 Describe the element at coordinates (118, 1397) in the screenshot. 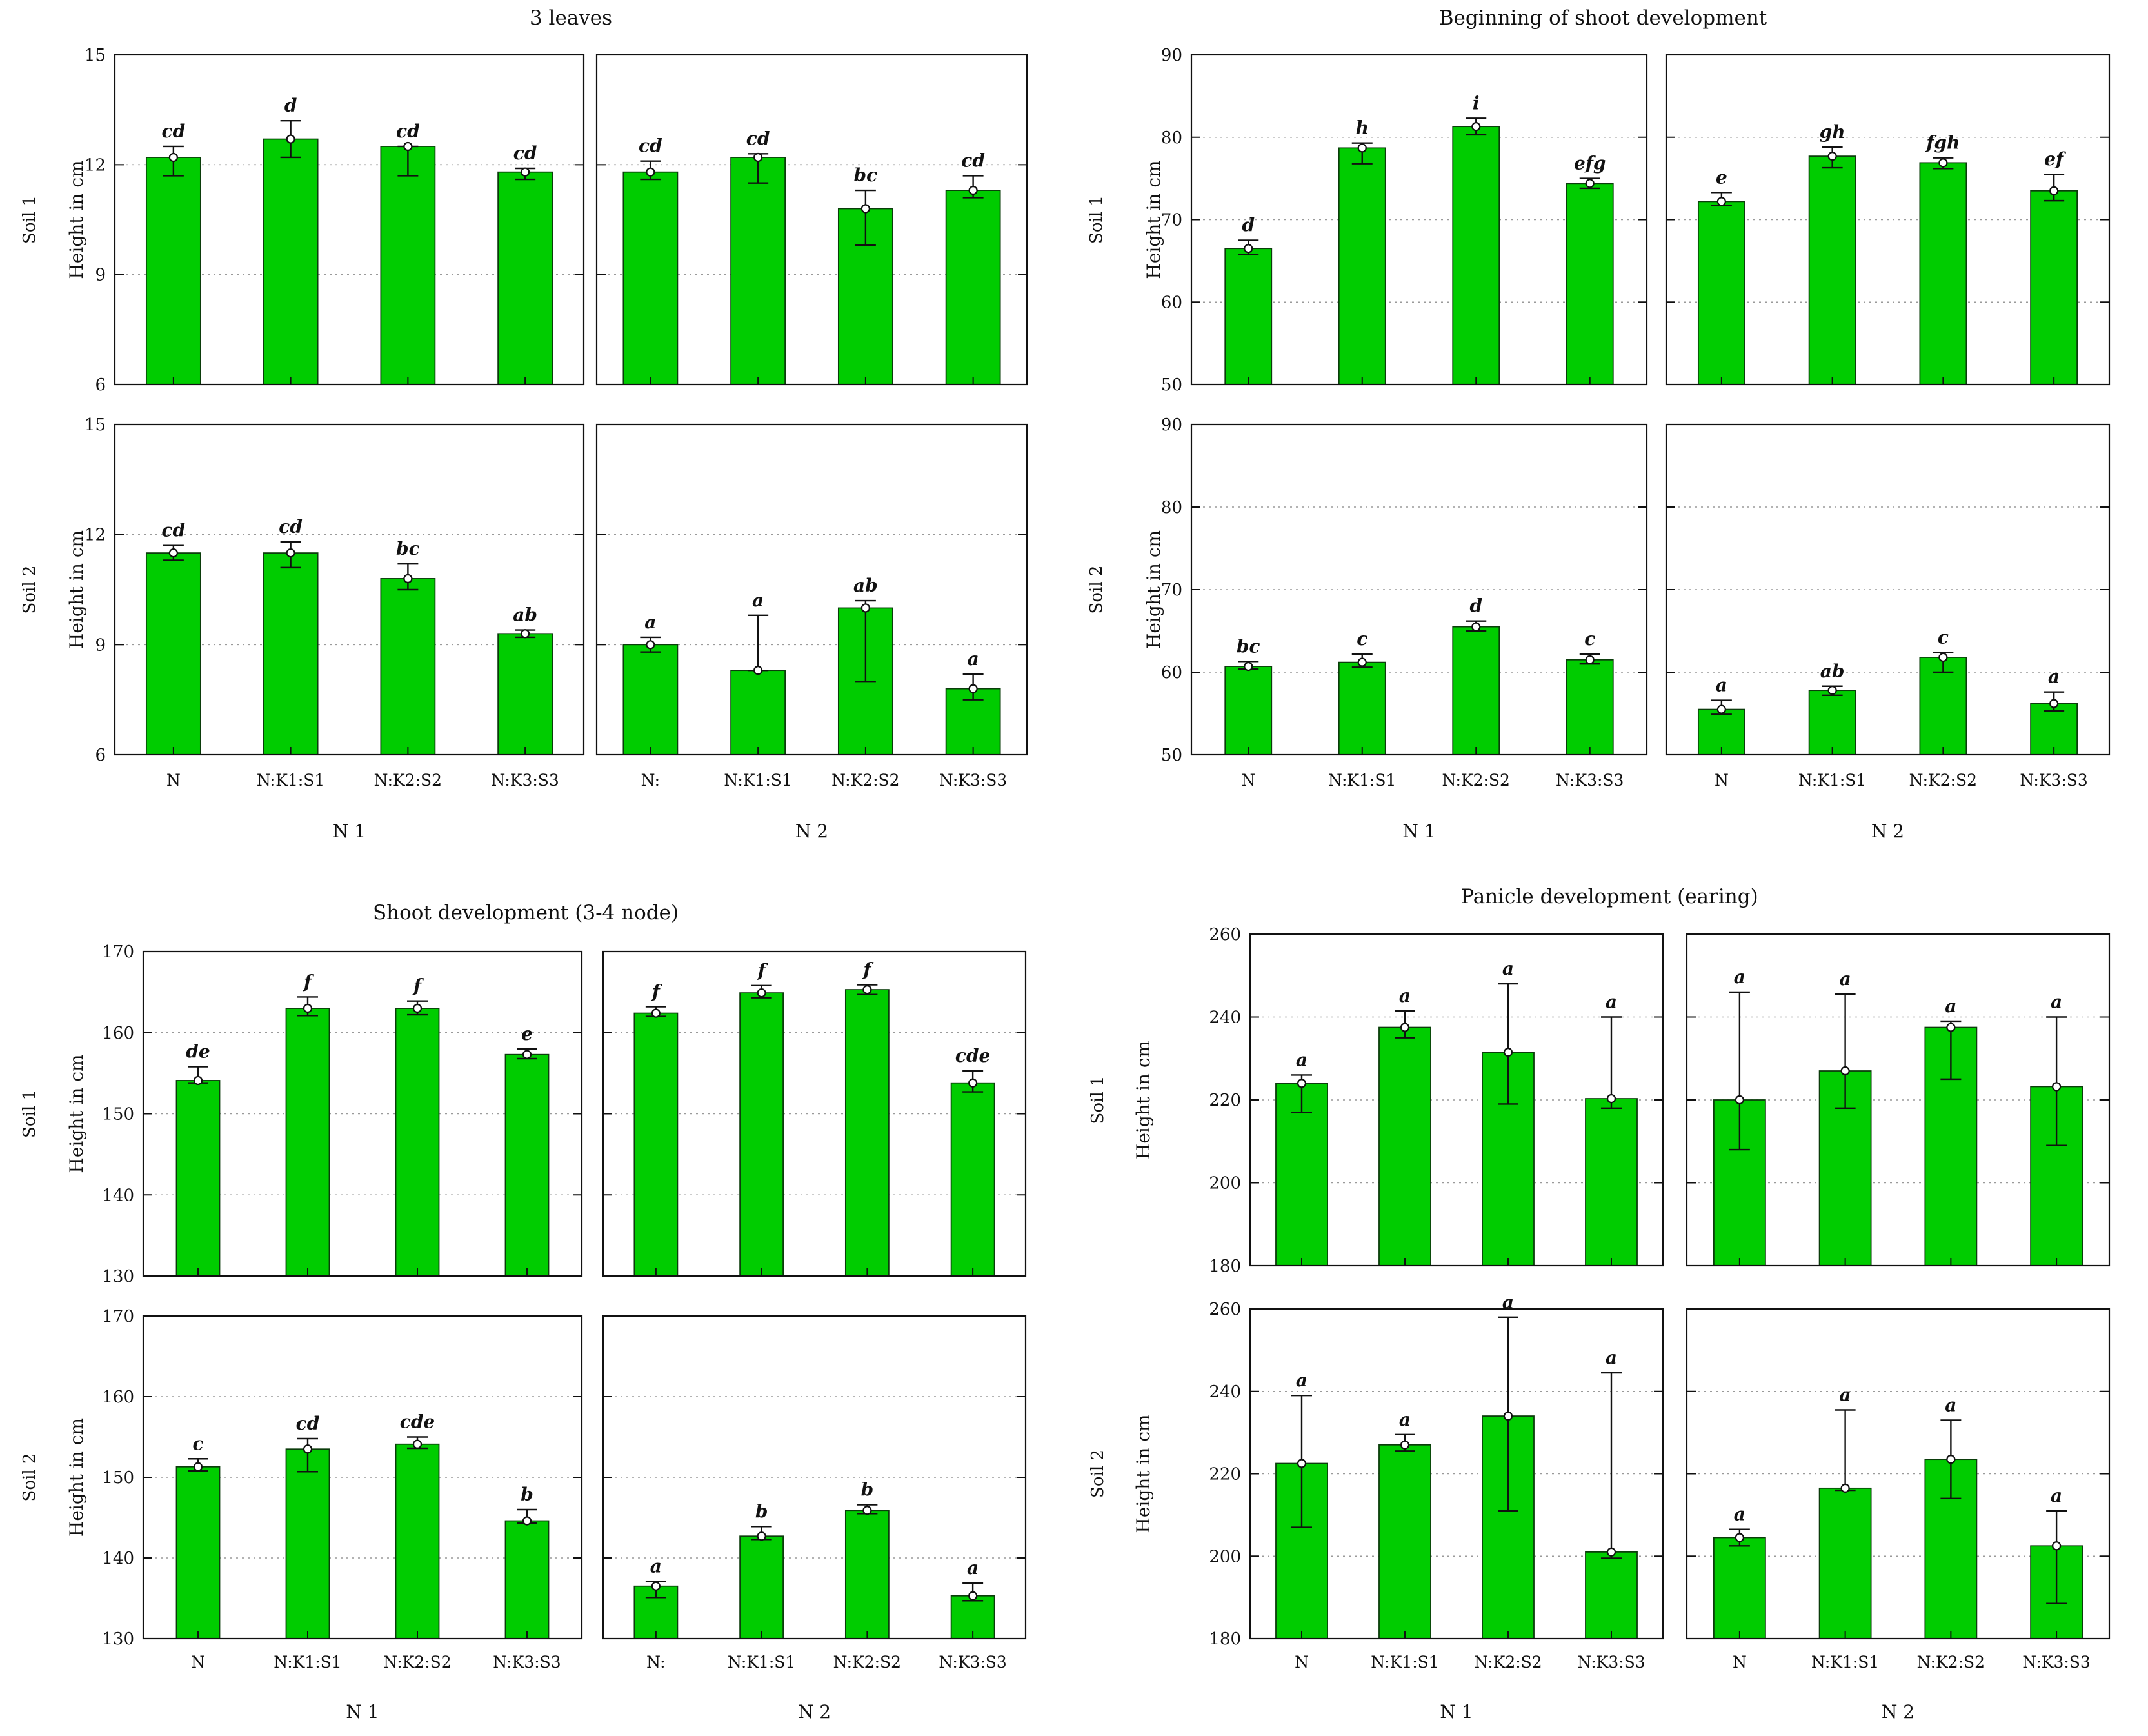

I see `y-tick-label: 160` at that location.